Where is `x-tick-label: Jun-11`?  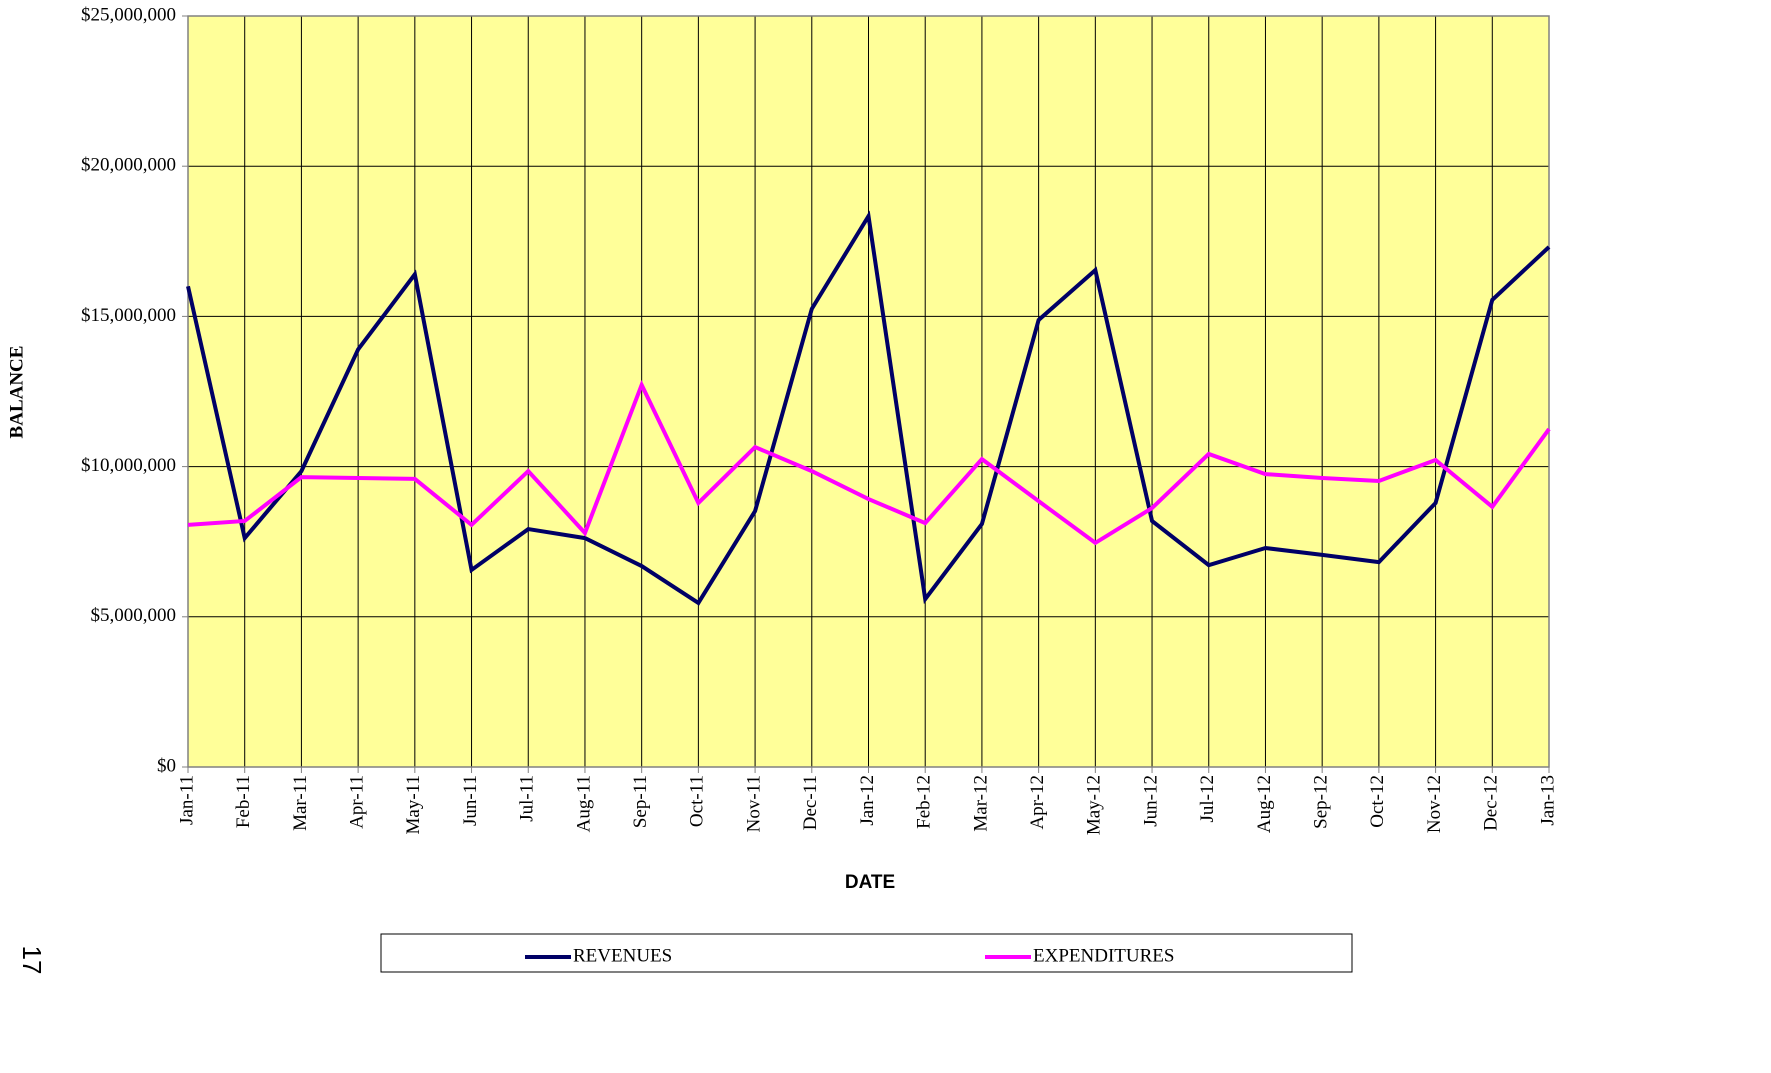 x-tick-label: Jun-11 is located at coordinates (470, 800).